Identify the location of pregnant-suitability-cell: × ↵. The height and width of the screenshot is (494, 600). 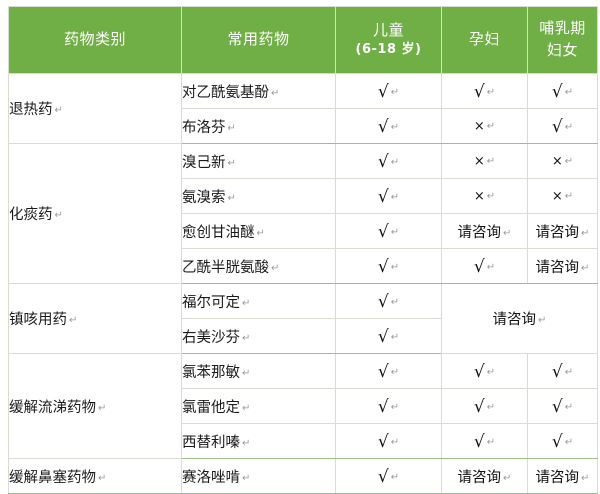
(484, 196).